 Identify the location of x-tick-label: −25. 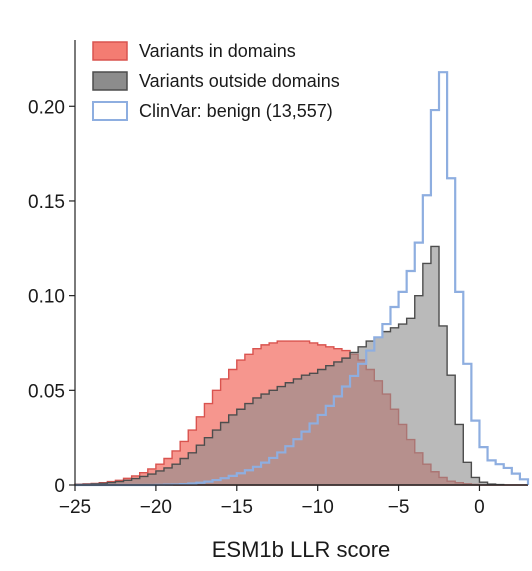
(75, 507).